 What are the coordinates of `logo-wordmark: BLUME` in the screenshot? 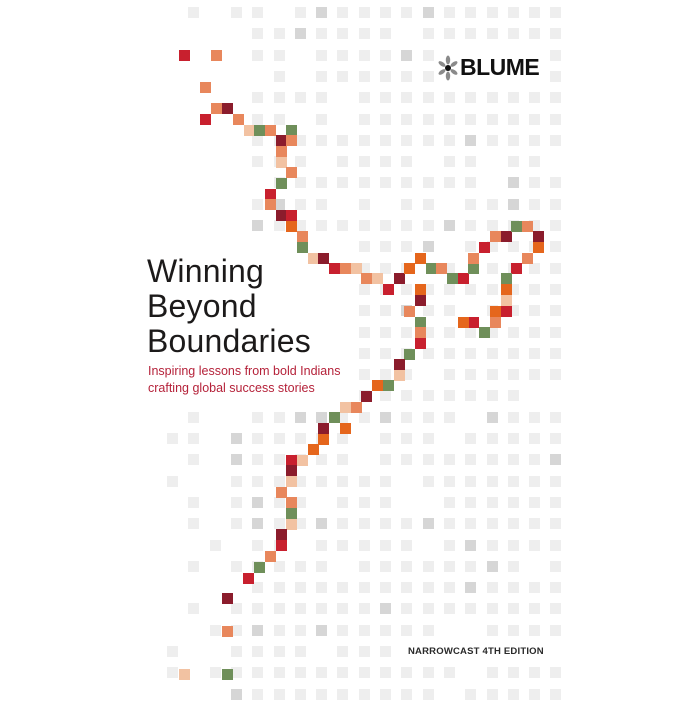 It's located at (500, 67).